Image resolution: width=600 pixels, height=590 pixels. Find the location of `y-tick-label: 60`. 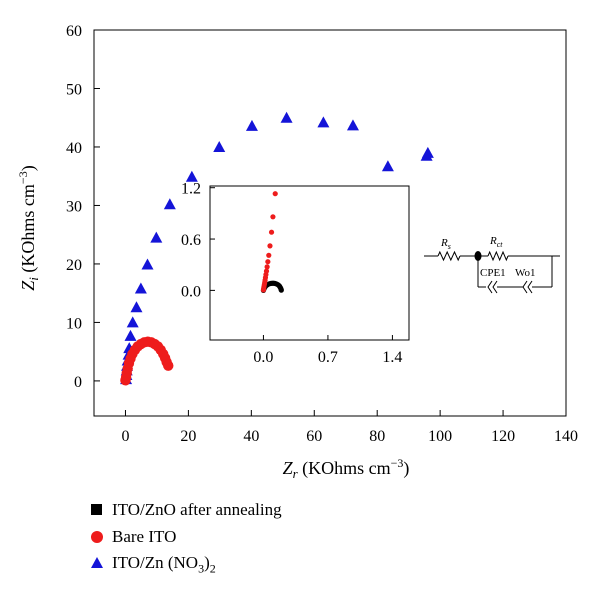

y-tick-label: 60 is located at coordinates (74, 31).